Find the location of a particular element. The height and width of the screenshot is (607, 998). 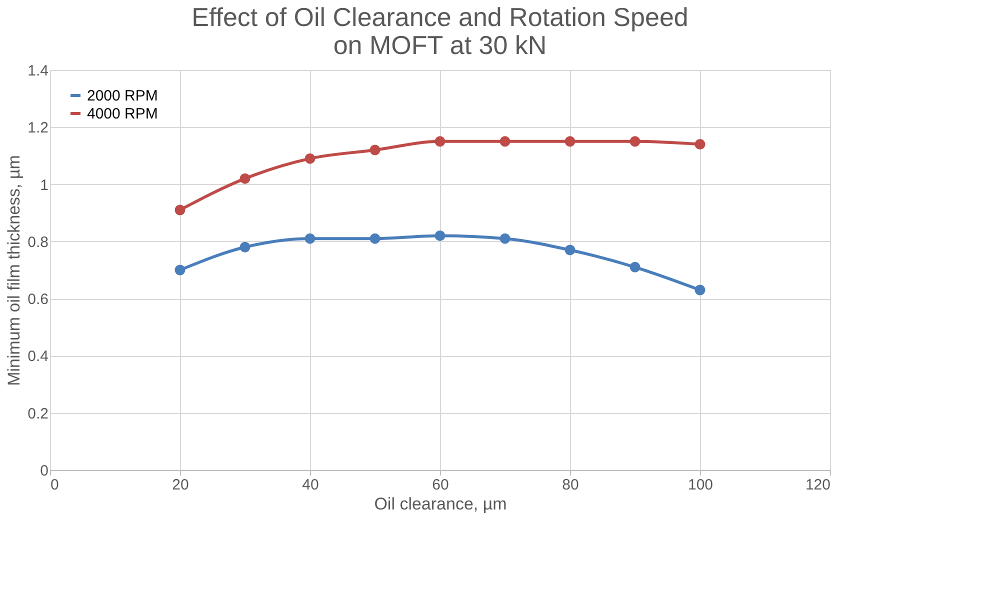

x-axis-title: Oil clearance, µm is located at coordinates (440, 504).